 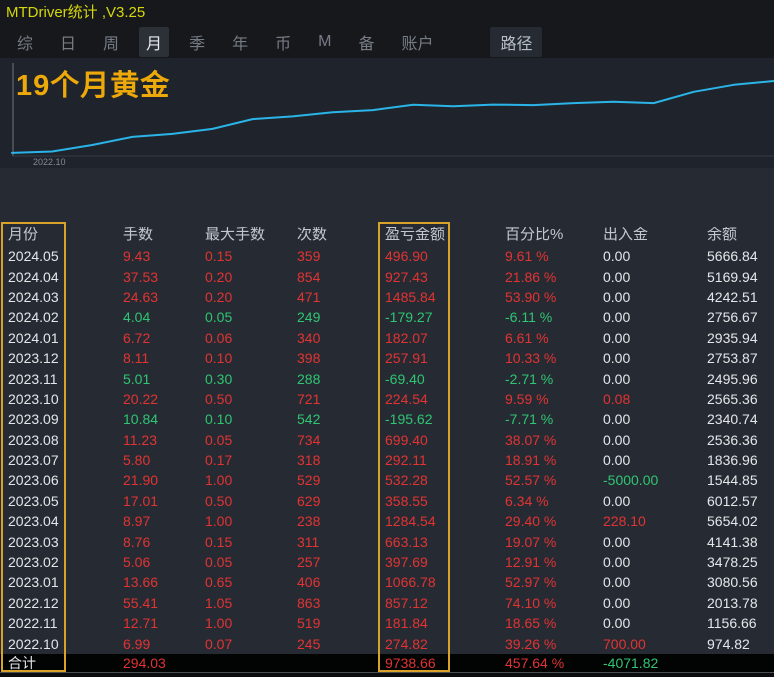 What do you see at coordinates (33, 358) in the screenshot?
I see `table-row-cell-0: 2023.12` at bounding box center [33, 358].